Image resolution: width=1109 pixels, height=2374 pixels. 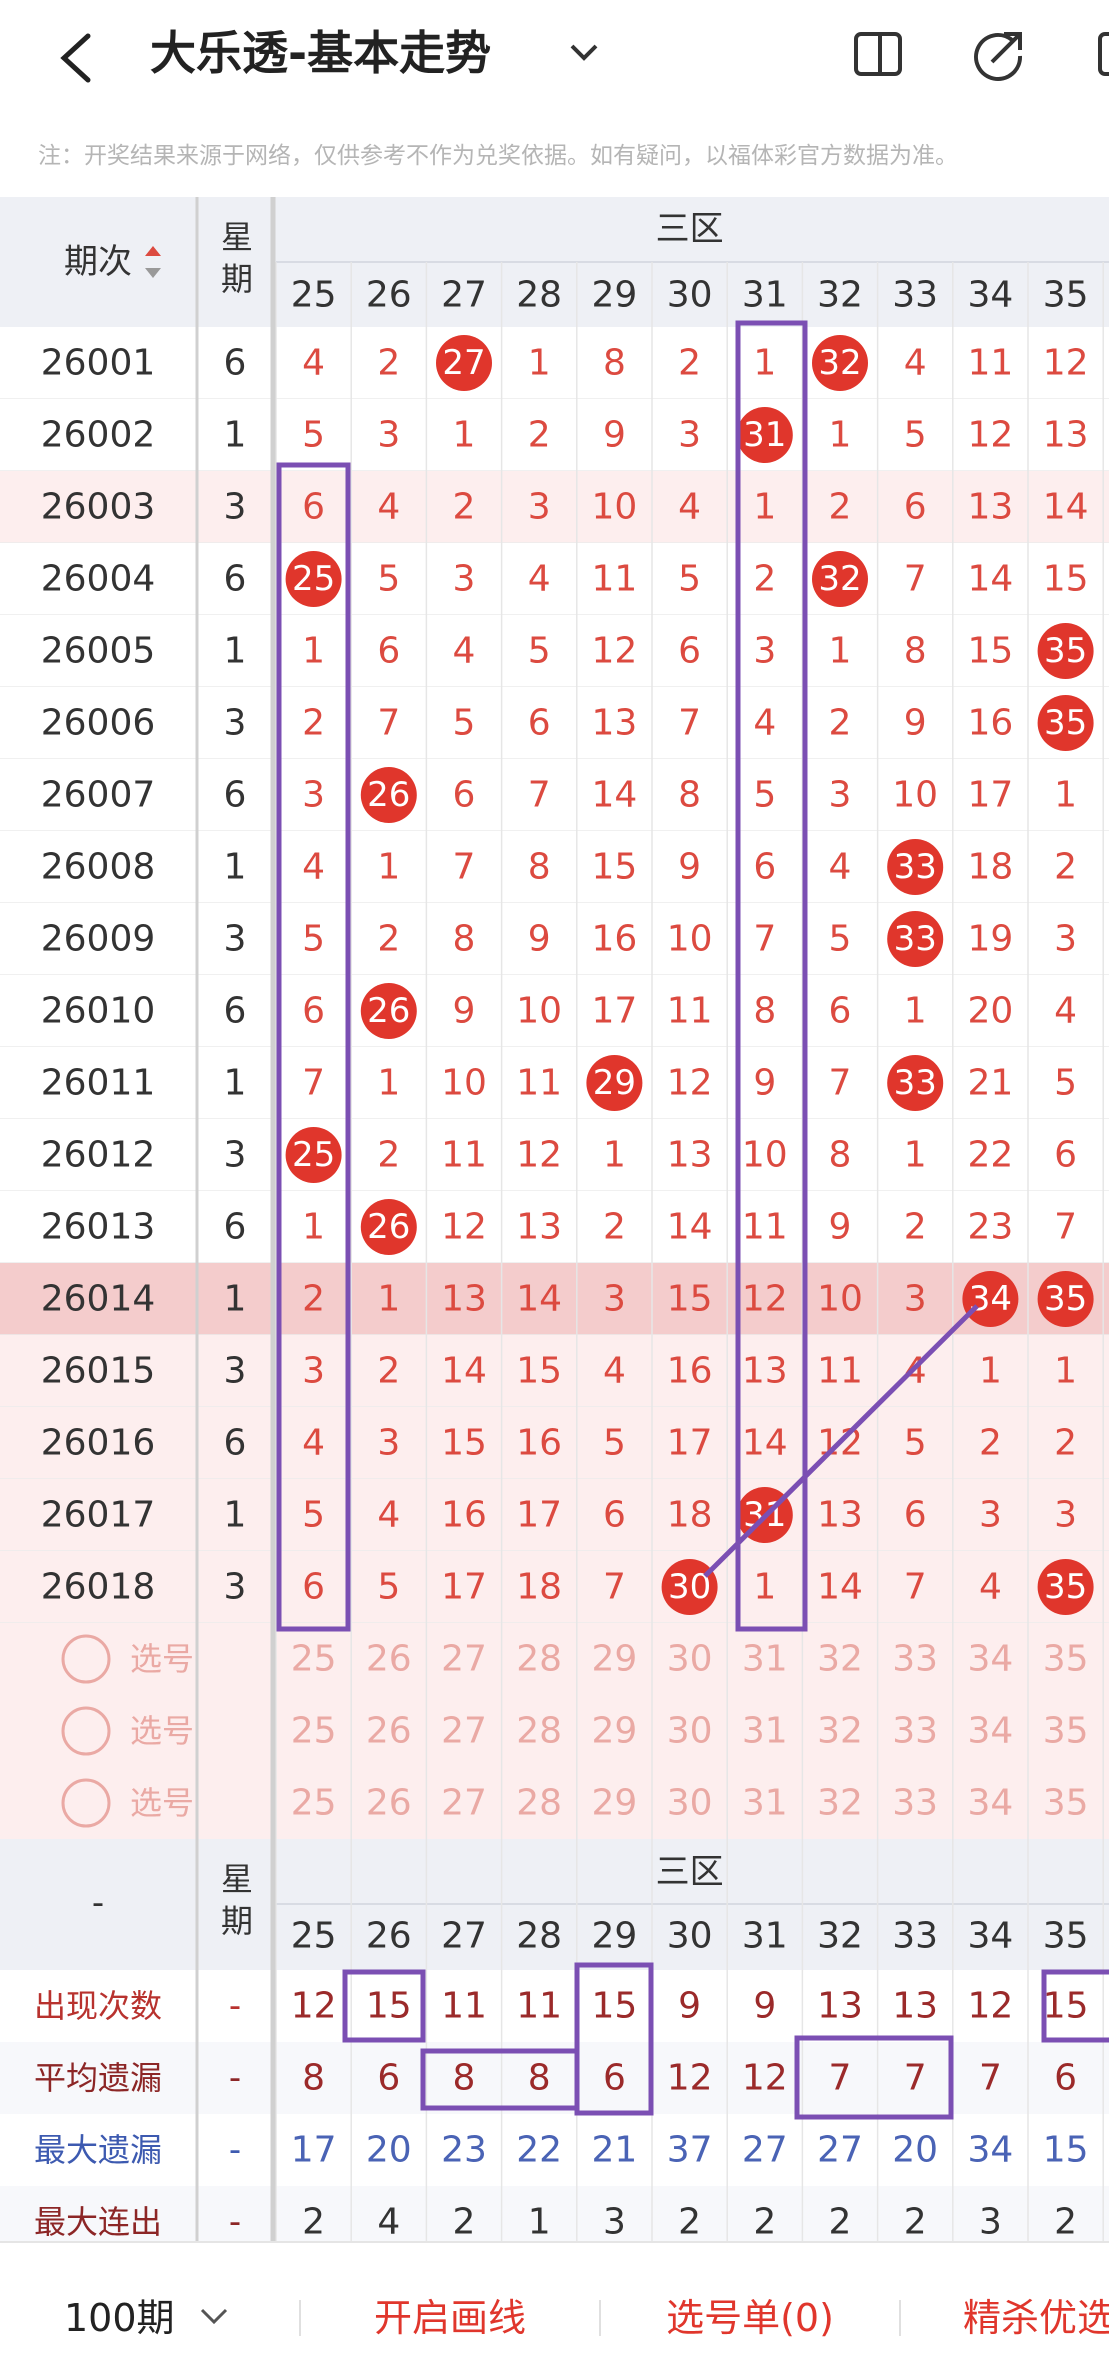 I want to click on period-select: 100期, so click(x=119, y=2318).